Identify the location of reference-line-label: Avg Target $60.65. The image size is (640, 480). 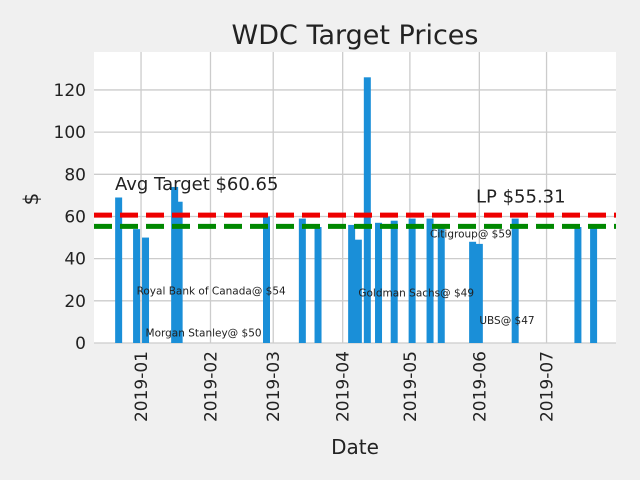
(196, 184).